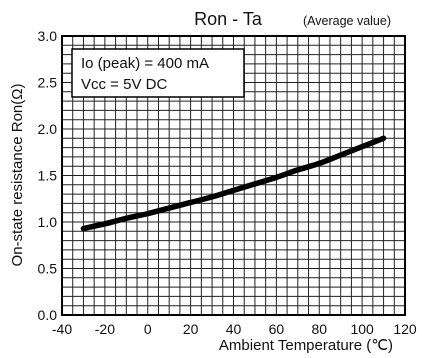 This screenshot has height=358, width=422. Describe the element at coordinates (362, 329) in the screenshot. I see `x-tick-label: 100` at that location.